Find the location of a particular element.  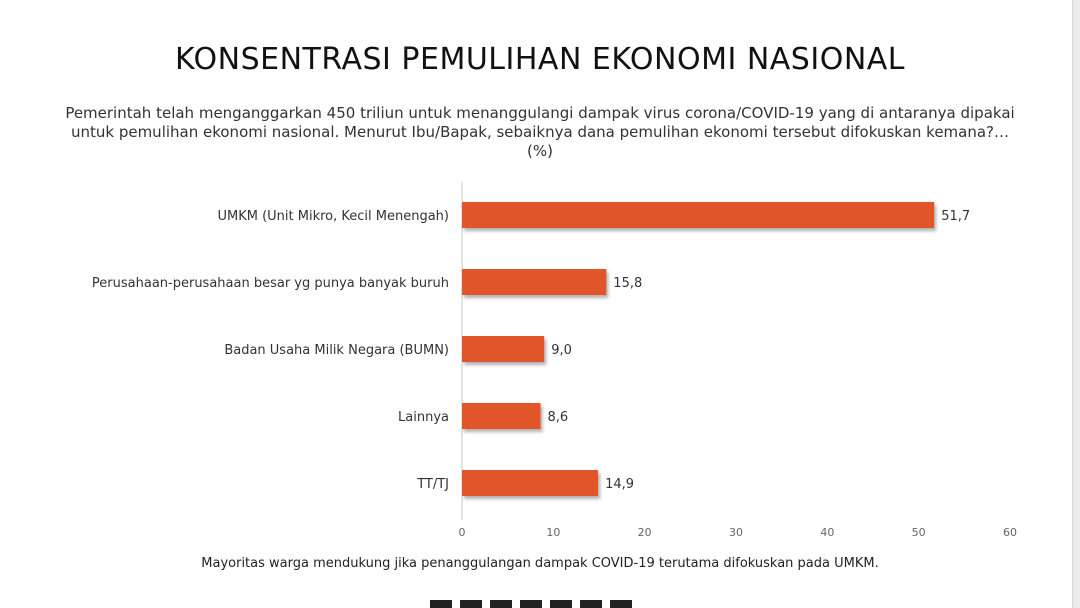

cropped-footer-text is located at coordinates (535, 604).